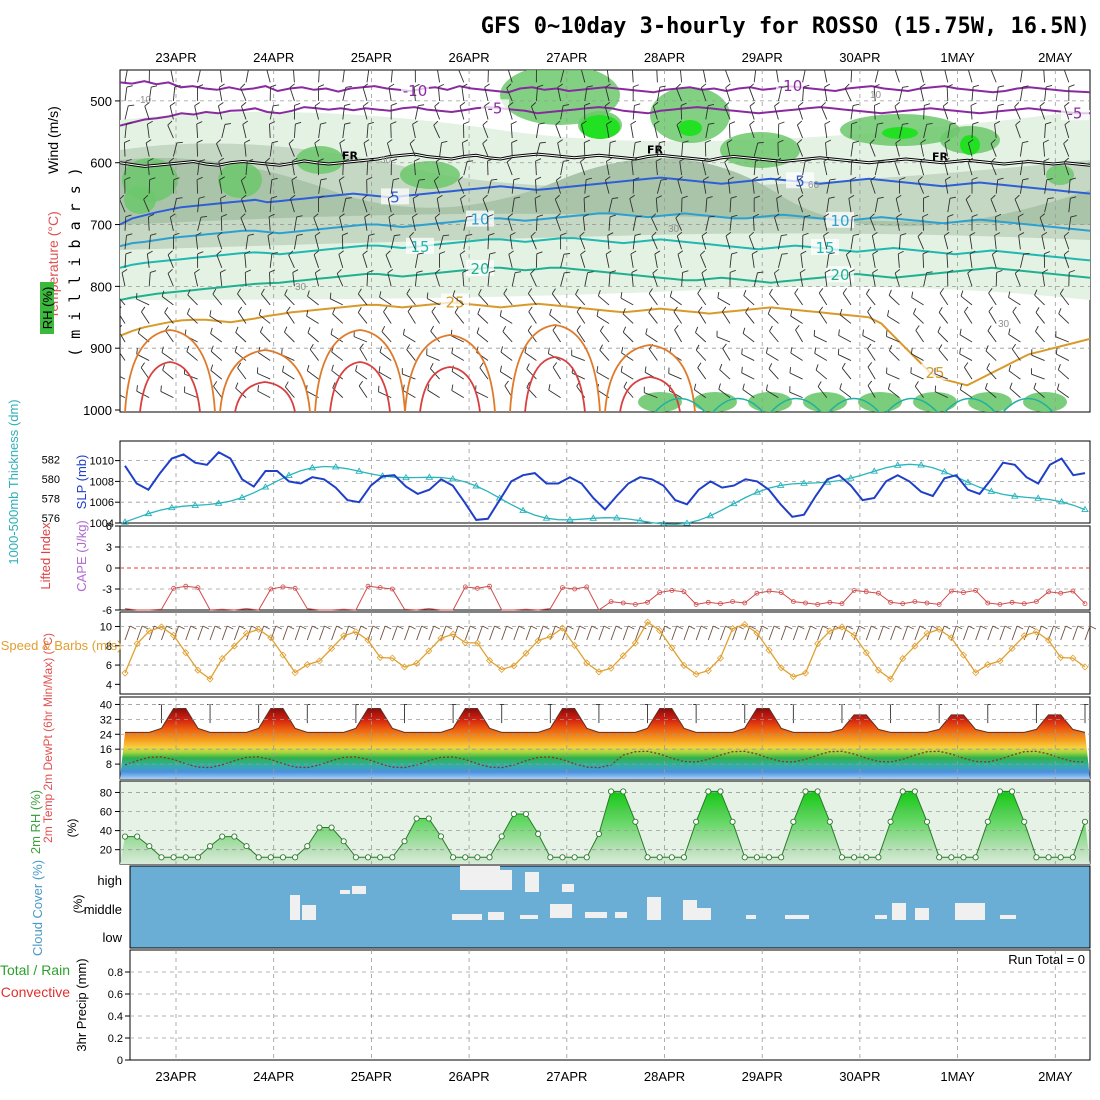 Image resolution: width=1100 pixels, height=1100 pixels. I want to click on cloud-tick-label: high, so click(109, 880).